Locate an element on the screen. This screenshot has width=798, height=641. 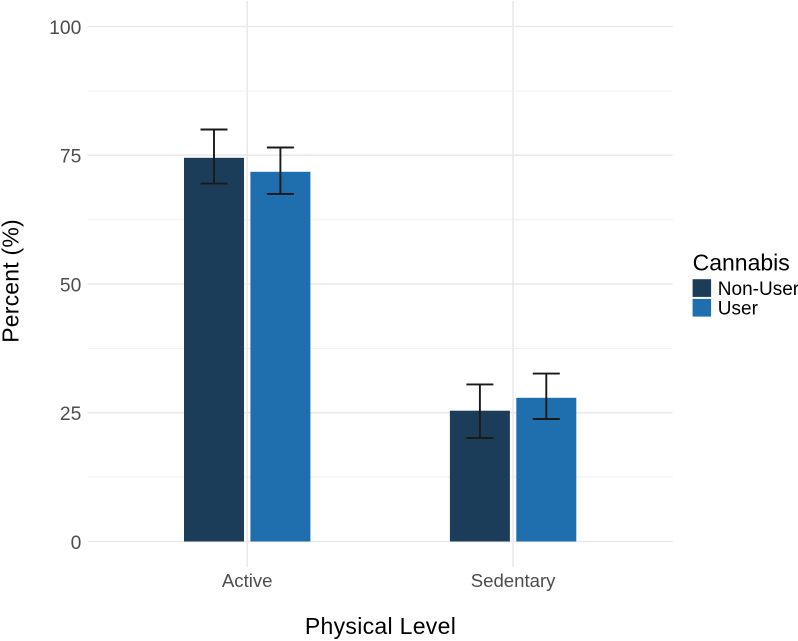
svg-text: Sedentary is located at coordinates (513, 580).